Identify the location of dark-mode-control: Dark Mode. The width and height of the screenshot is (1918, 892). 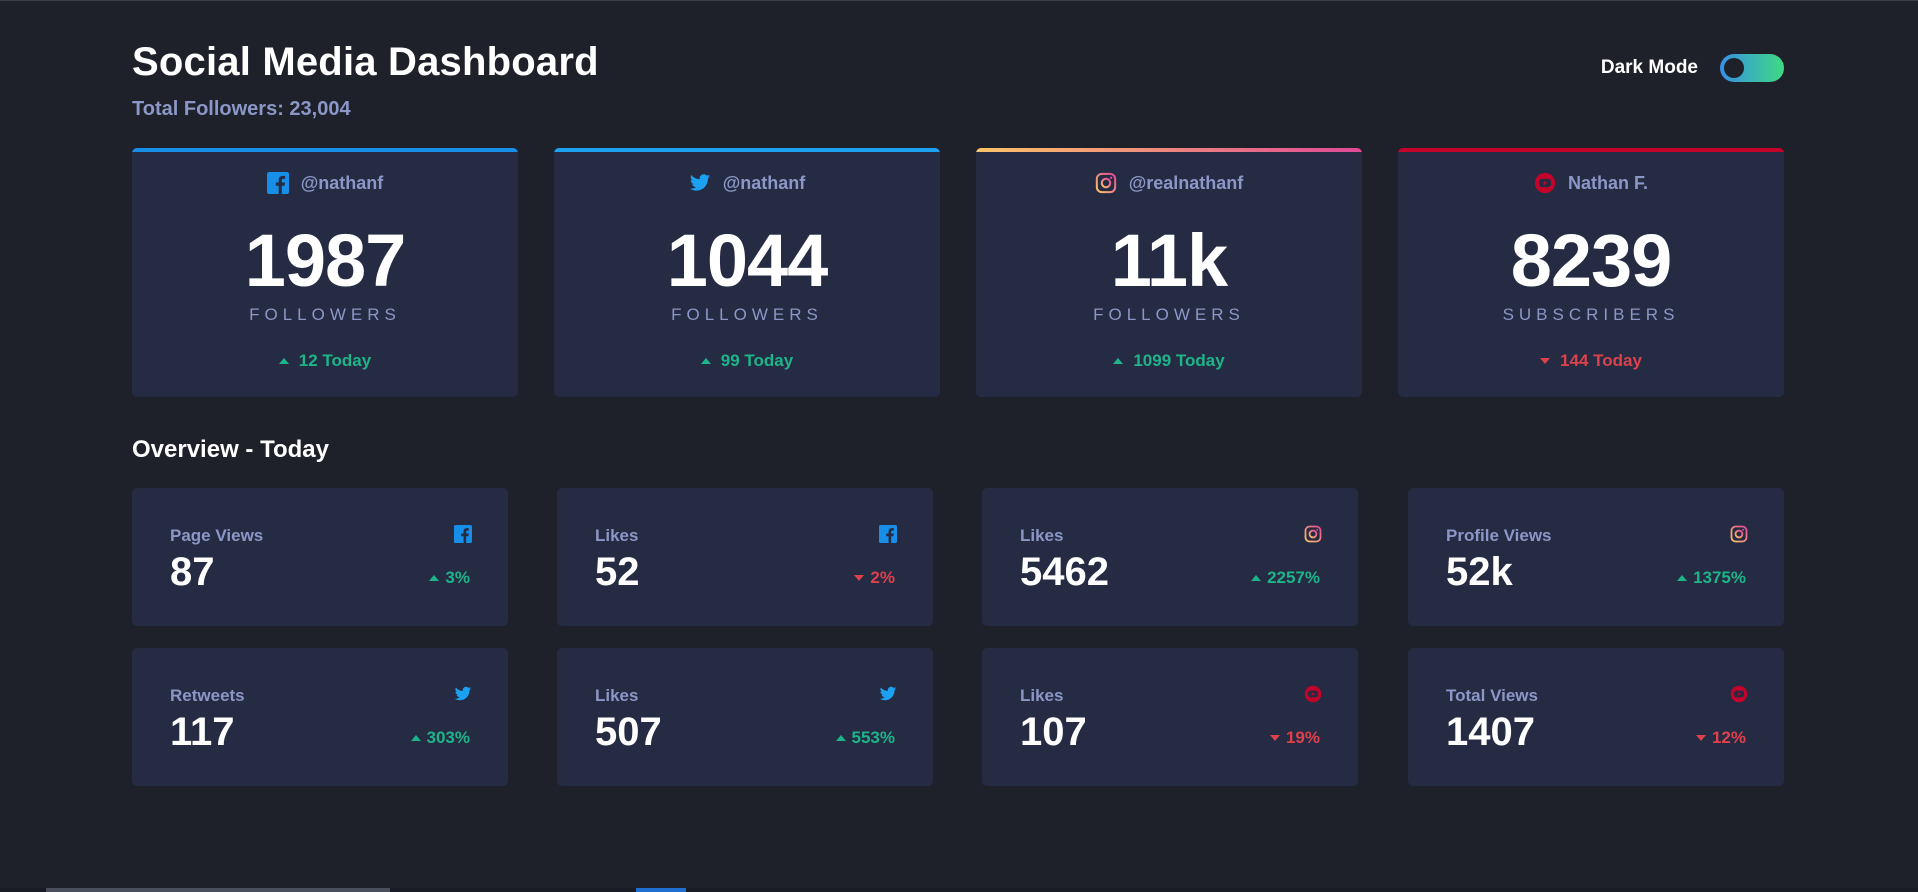
(1692, 68).